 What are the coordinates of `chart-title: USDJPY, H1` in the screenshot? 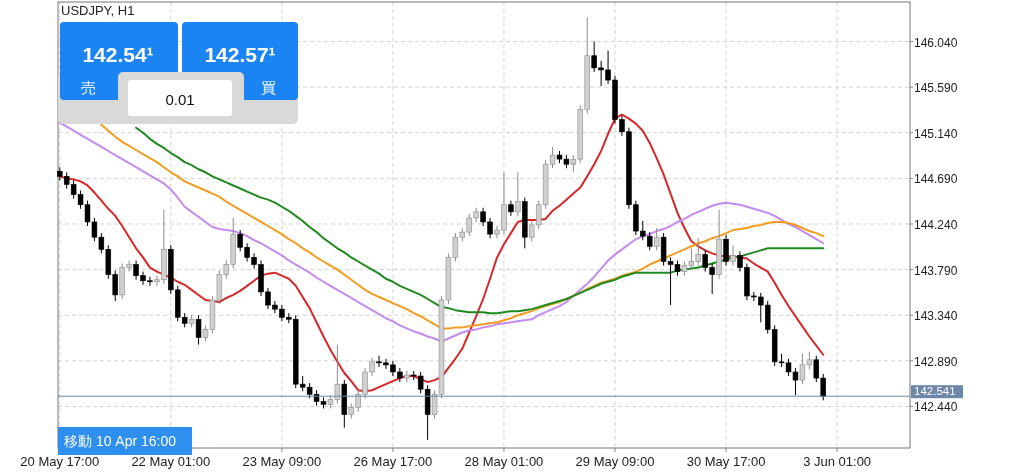 It's located at (98, 10).